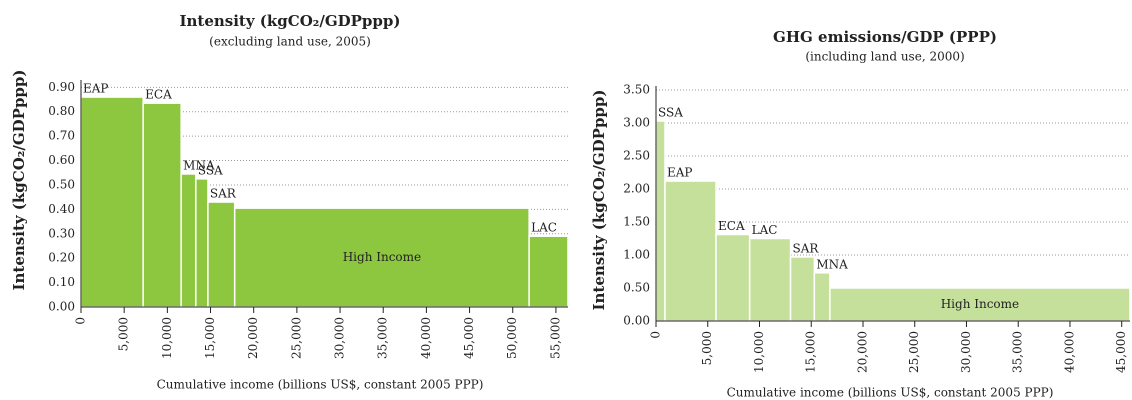  I want to click on y-tick-label: 3.00, so click(636, 122).